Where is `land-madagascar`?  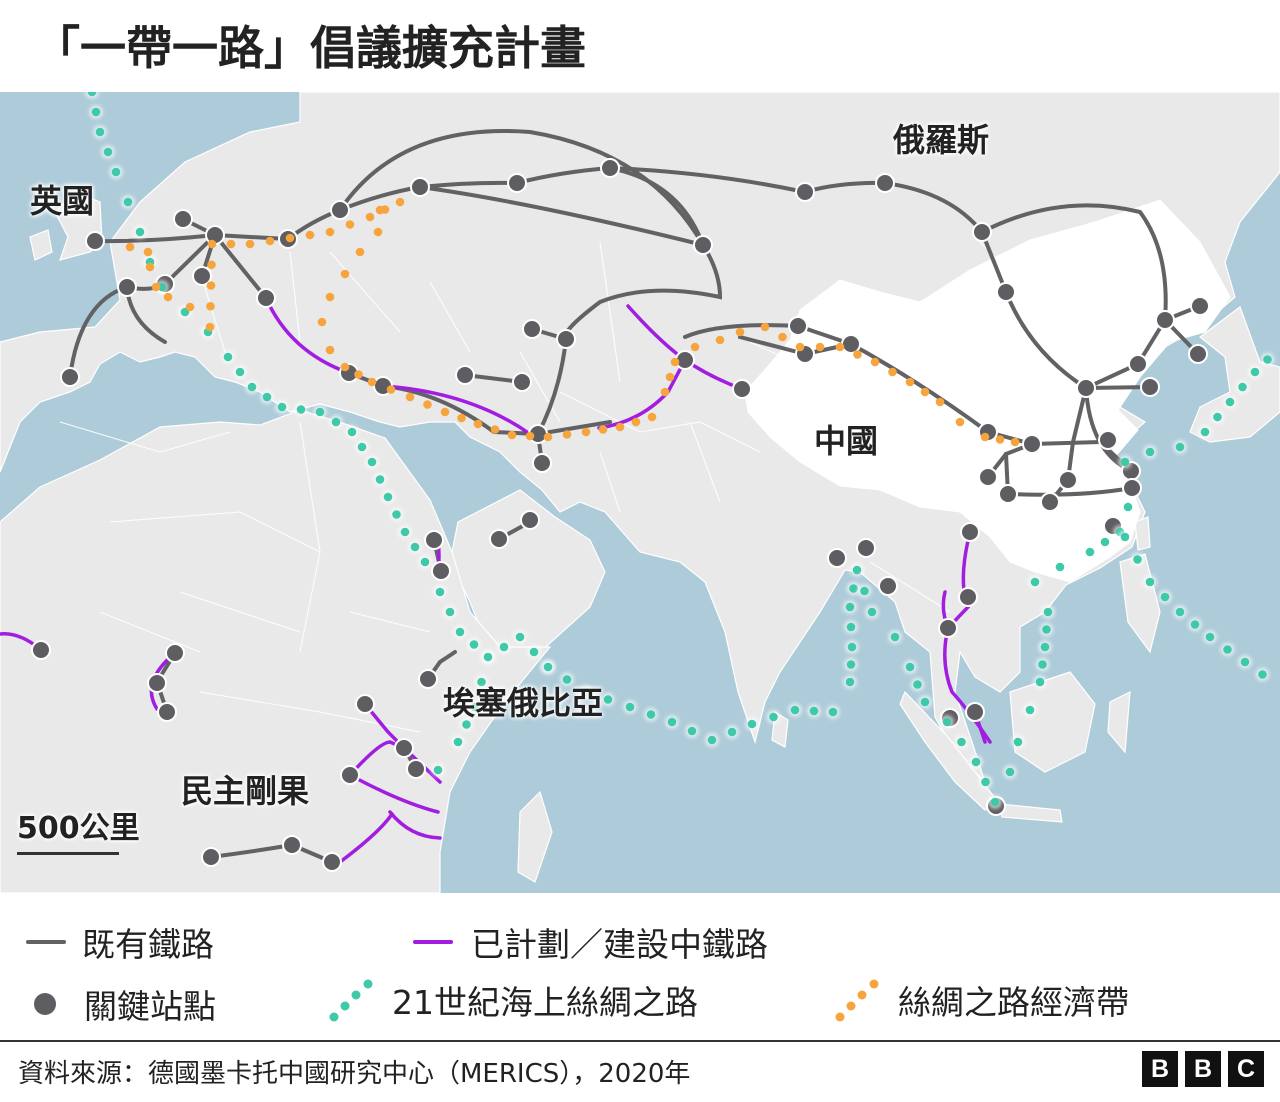
land-madagascar is located at coordinates (535, 836).